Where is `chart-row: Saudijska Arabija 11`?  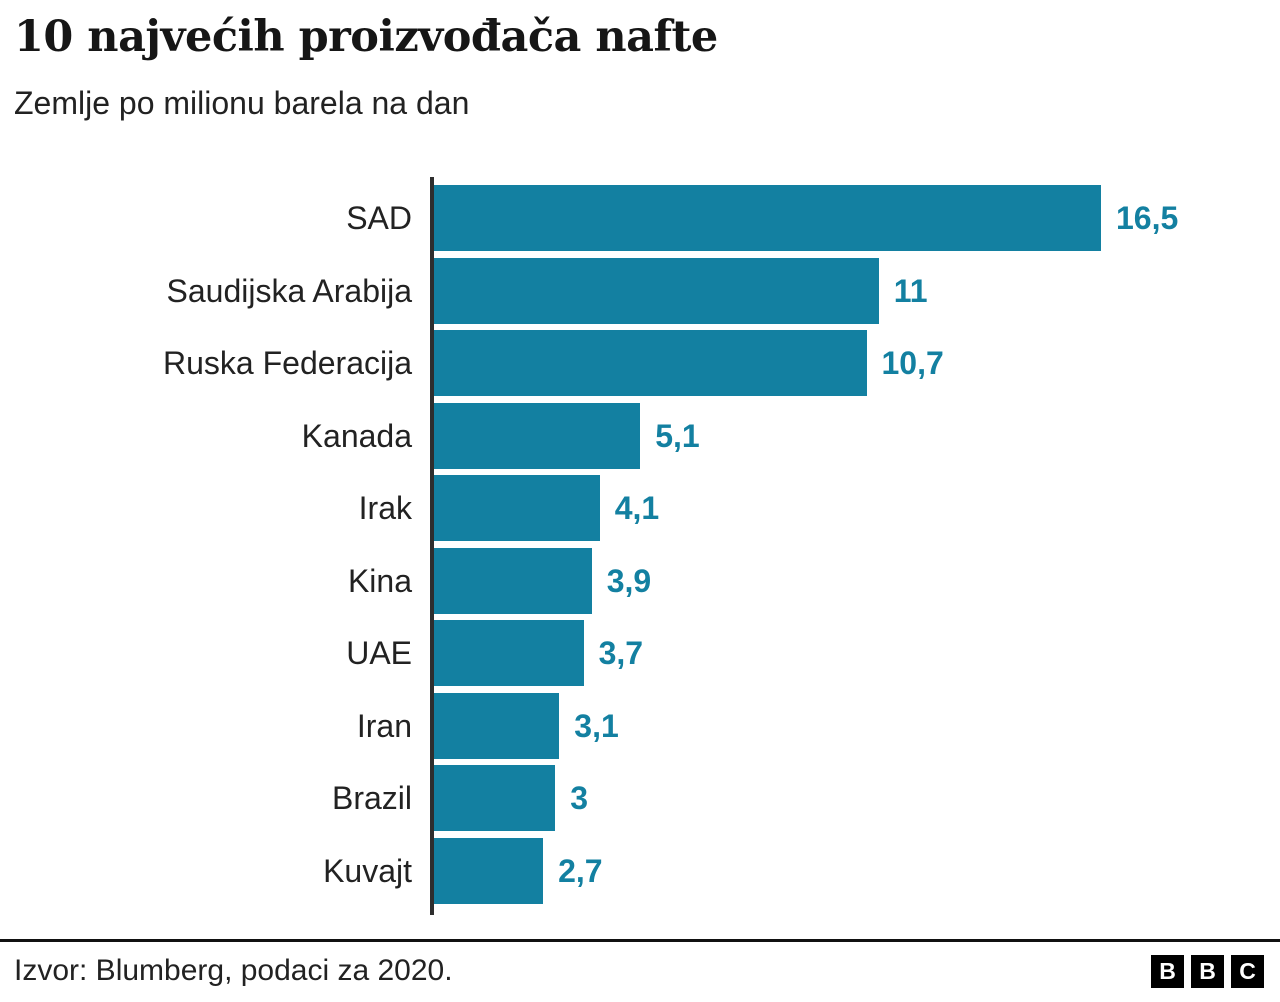
chart-row: Saudijska Arabija 11 is located at coordinates (640, 294).